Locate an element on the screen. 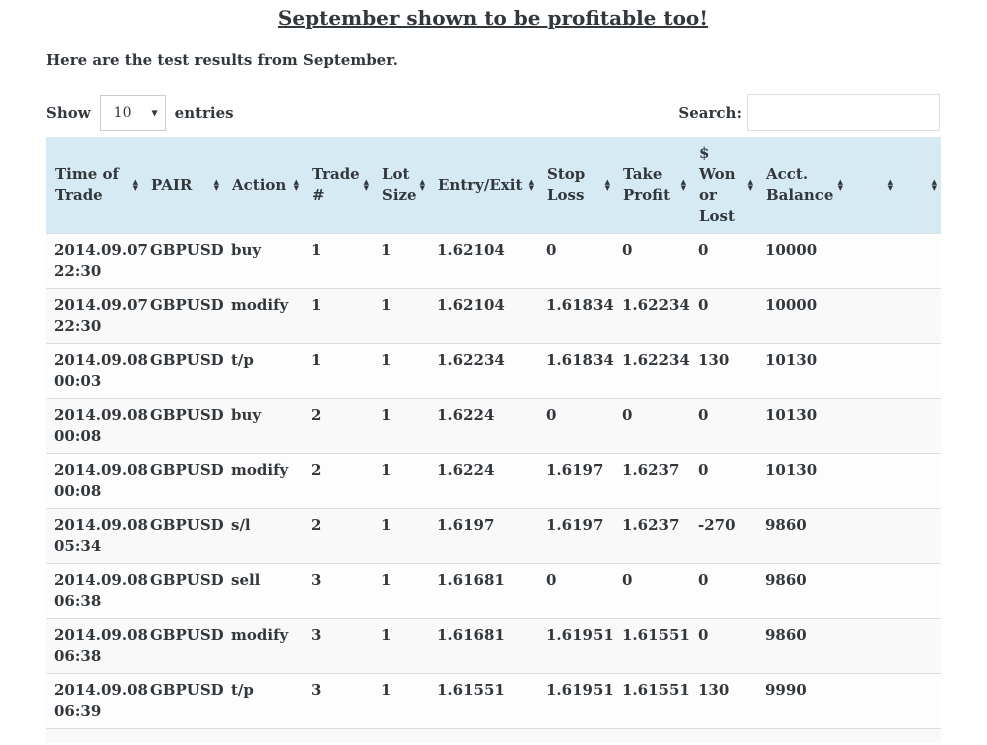 Image resolution: width=987 pixels, height=745 pixels. column-header-time-of-trade: Time of Trade ▲ ▼ is located at coordinates (94, 185).